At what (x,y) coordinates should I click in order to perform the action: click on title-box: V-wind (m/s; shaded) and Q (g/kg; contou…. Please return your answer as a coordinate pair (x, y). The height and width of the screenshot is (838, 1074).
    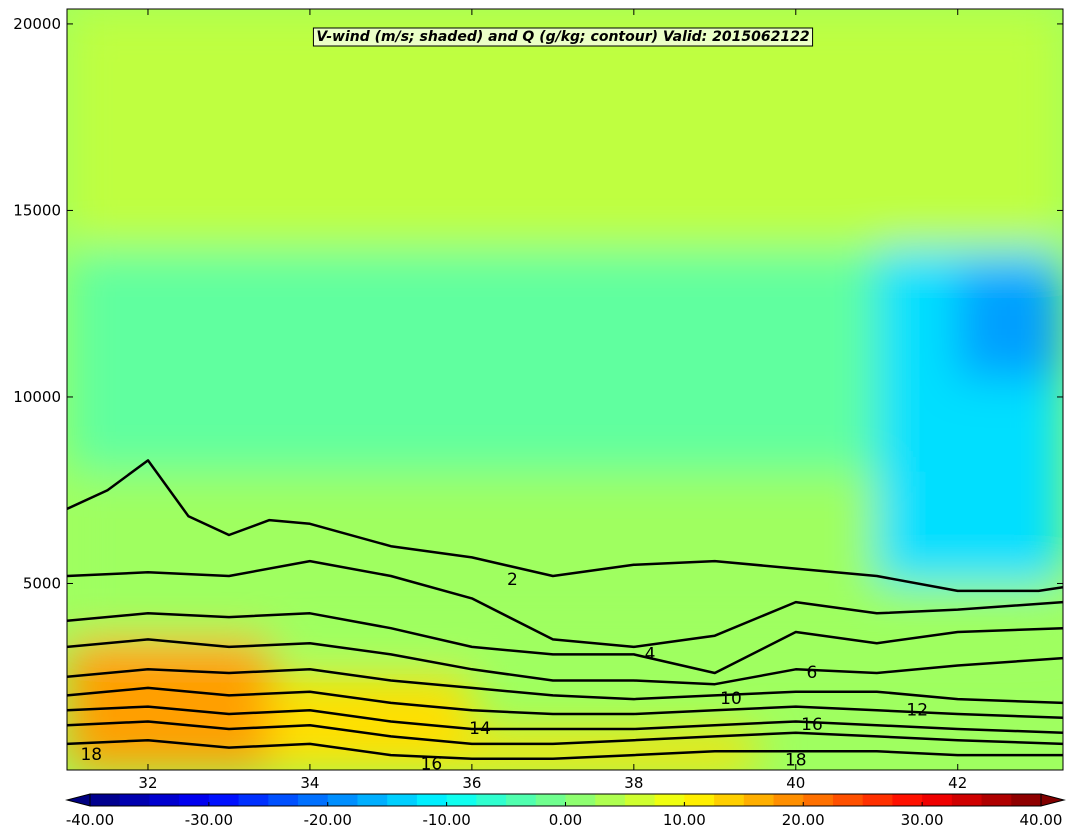
    Looking at the image, I should click on (563, 37).